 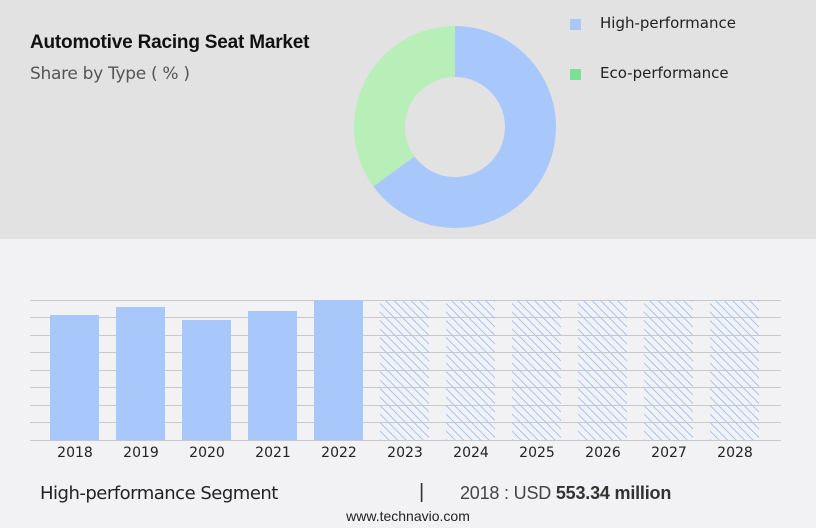 I want to click on x-label-2028: 2028, so click(x=735, y=453).